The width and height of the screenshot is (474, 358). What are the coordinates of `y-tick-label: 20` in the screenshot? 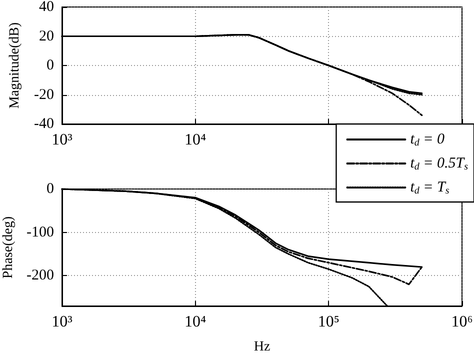 It's located at (46, 36).